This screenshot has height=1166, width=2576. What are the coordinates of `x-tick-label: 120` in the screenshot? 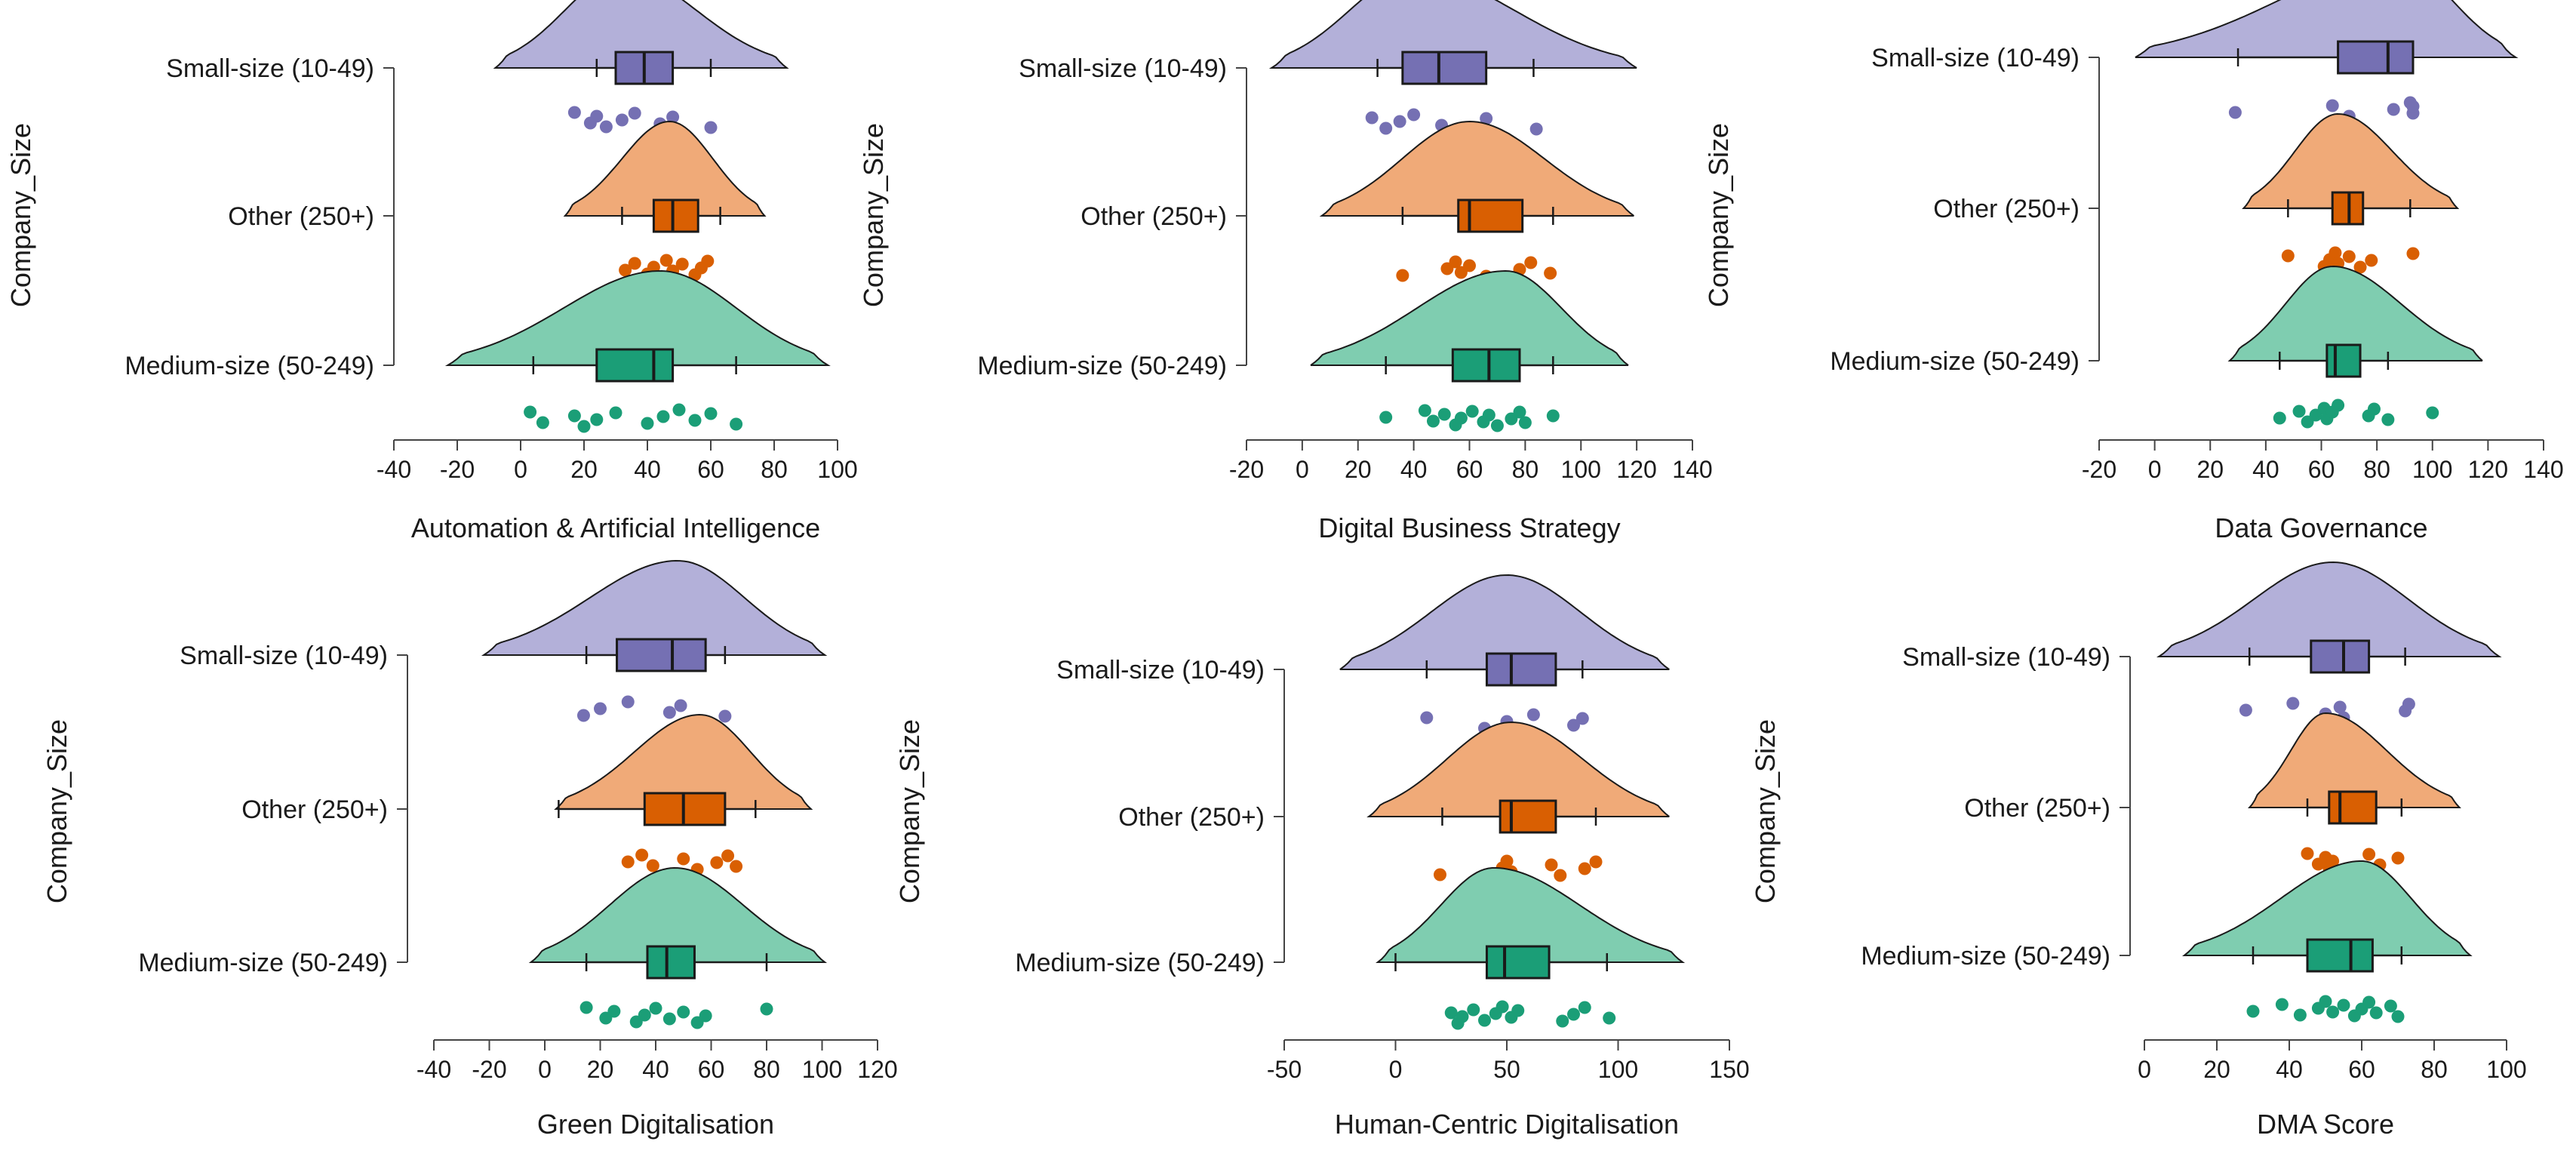 It's located at (1636, 470).